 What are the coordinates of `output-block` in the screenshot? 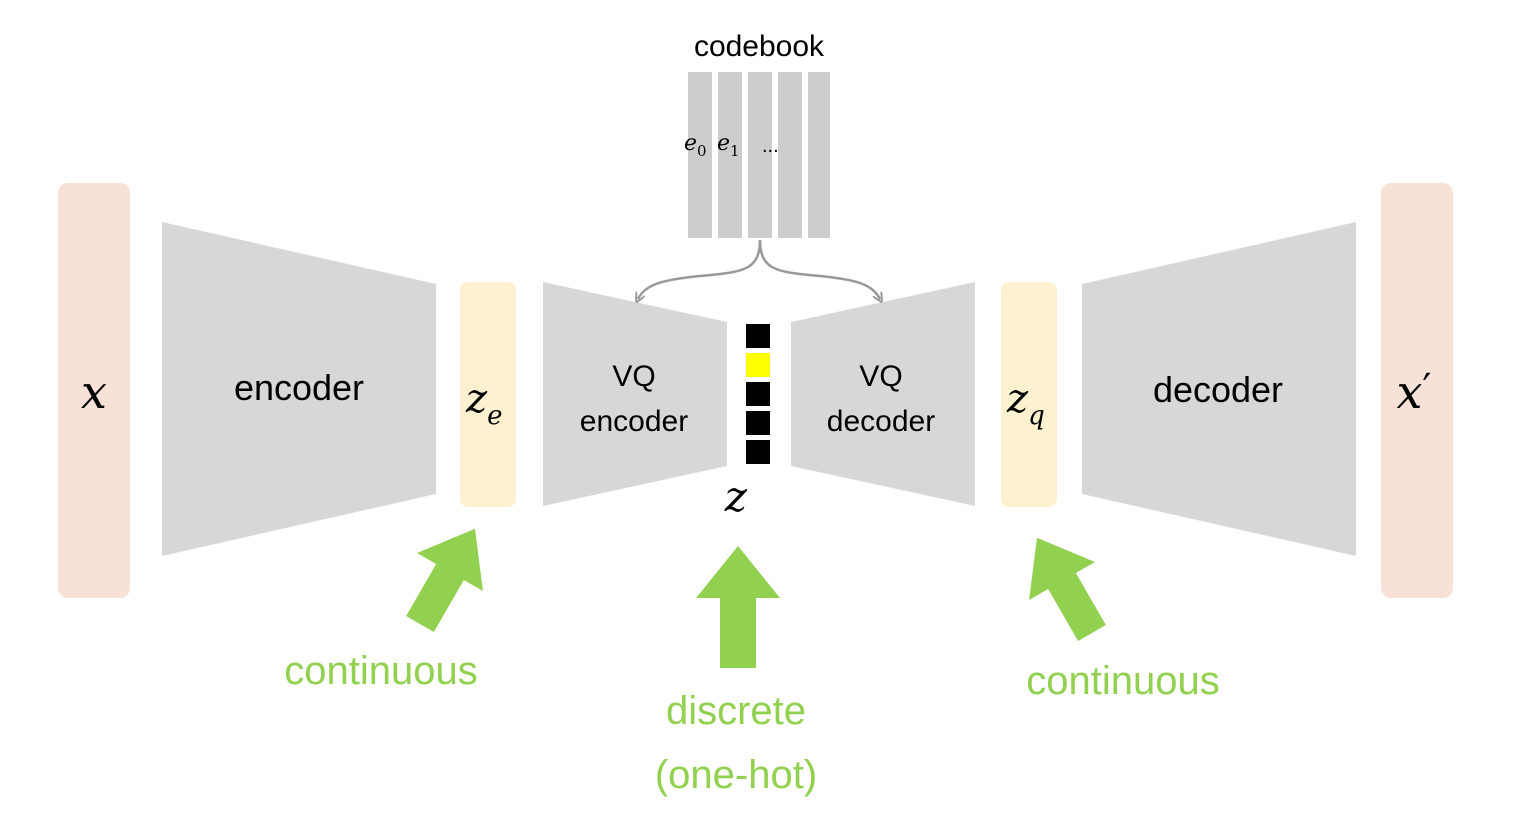 It's located at (1417, 390).